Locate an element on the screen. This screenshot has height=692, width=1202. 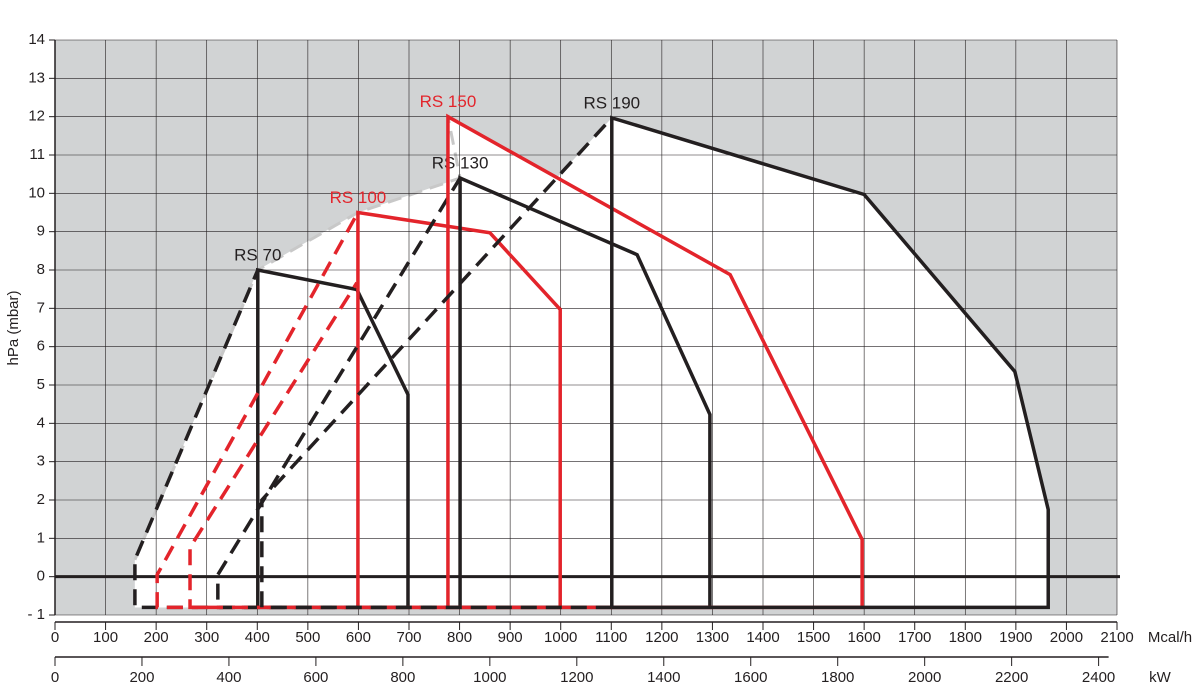
y-tick-label: 1 is located at coordinates (41, 537).